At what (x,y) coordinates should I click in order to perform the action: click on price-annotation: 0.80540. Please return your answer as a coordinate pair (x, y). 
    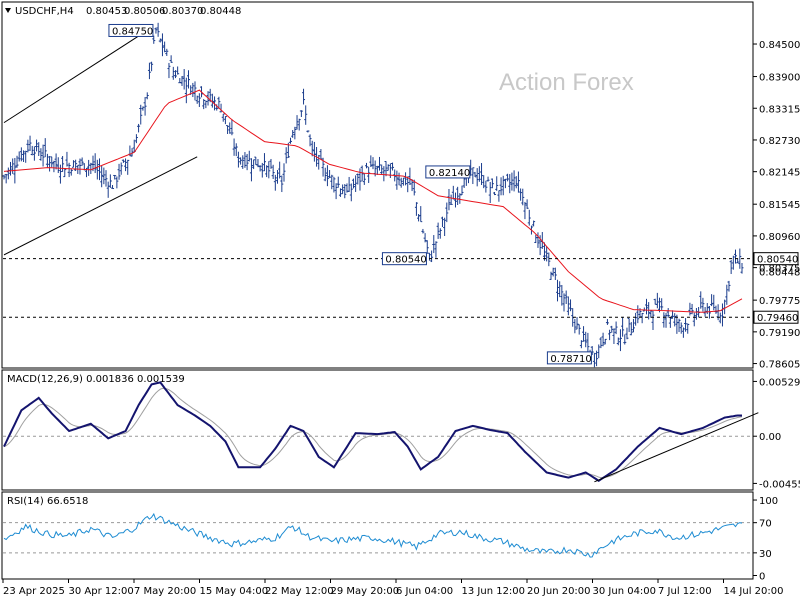
    Looking at the image, I should click on (404, 259).